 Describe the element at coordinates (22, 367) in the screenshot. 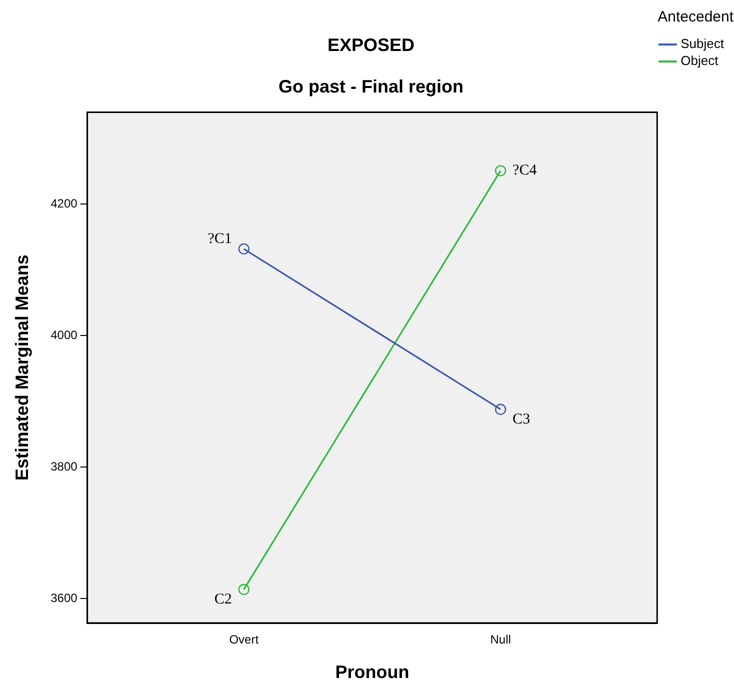

I see `y-axis-title: Estimated Marginal Means` at that location.